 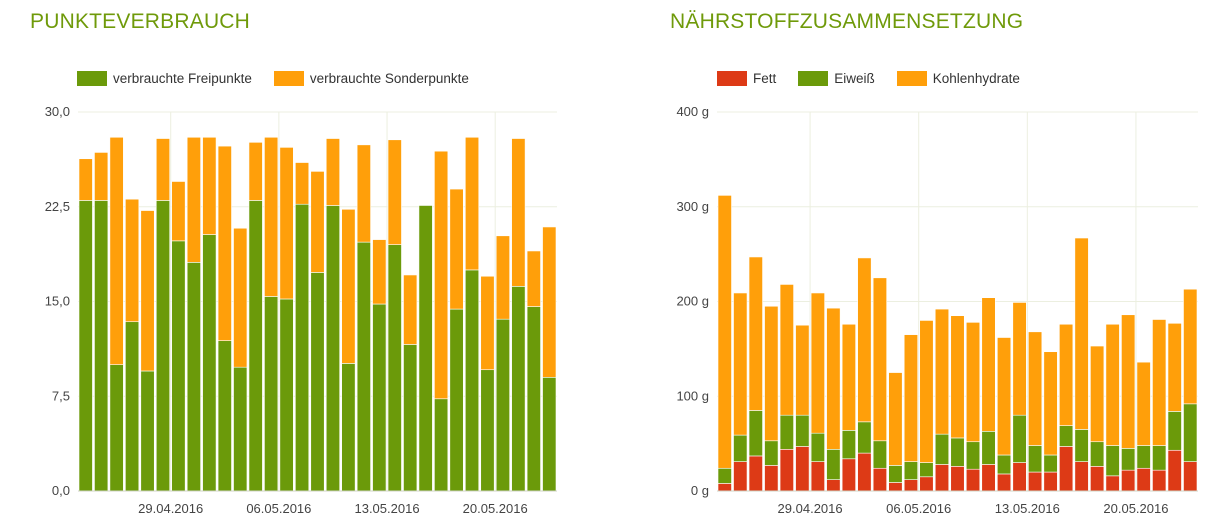 I want to click on legend-item-eiweiss: Eiweiß, so click(x=836, y=78).